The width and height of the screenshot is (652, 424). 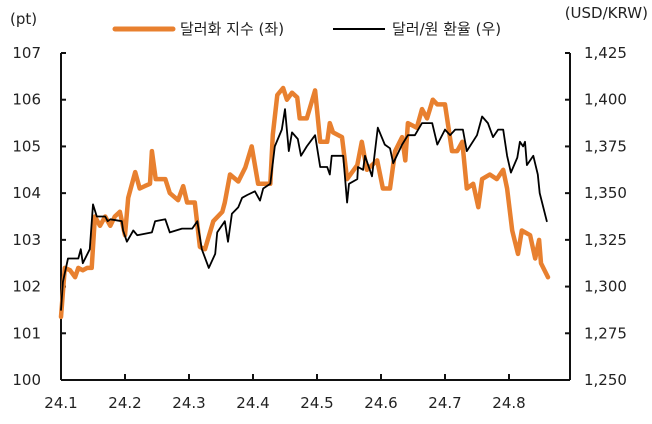 I want to click on right-tick-label: 1,325, so click(x=605, y=240).